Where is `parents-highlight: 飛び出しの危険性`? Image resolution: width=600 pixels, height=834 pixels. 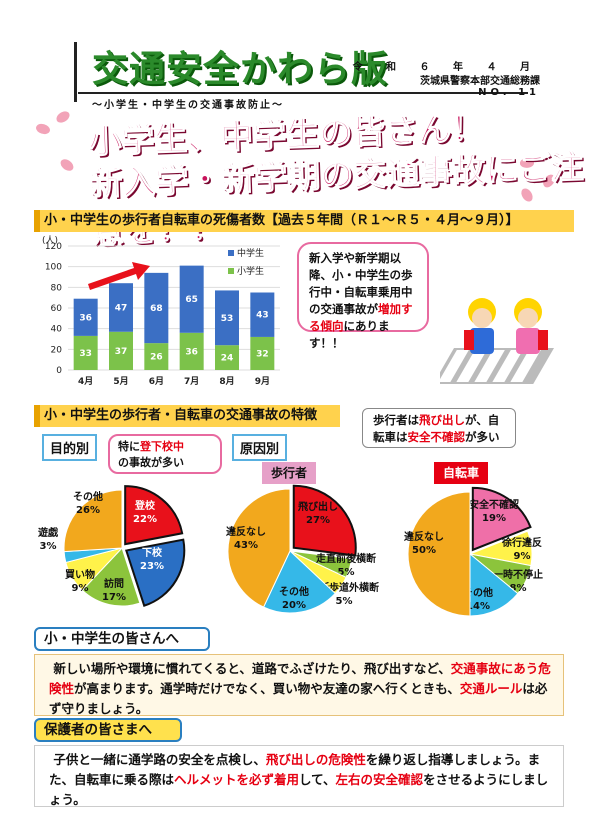 parents-highlight: 飛び出しの危険性 is located at coordinates (315, 759).